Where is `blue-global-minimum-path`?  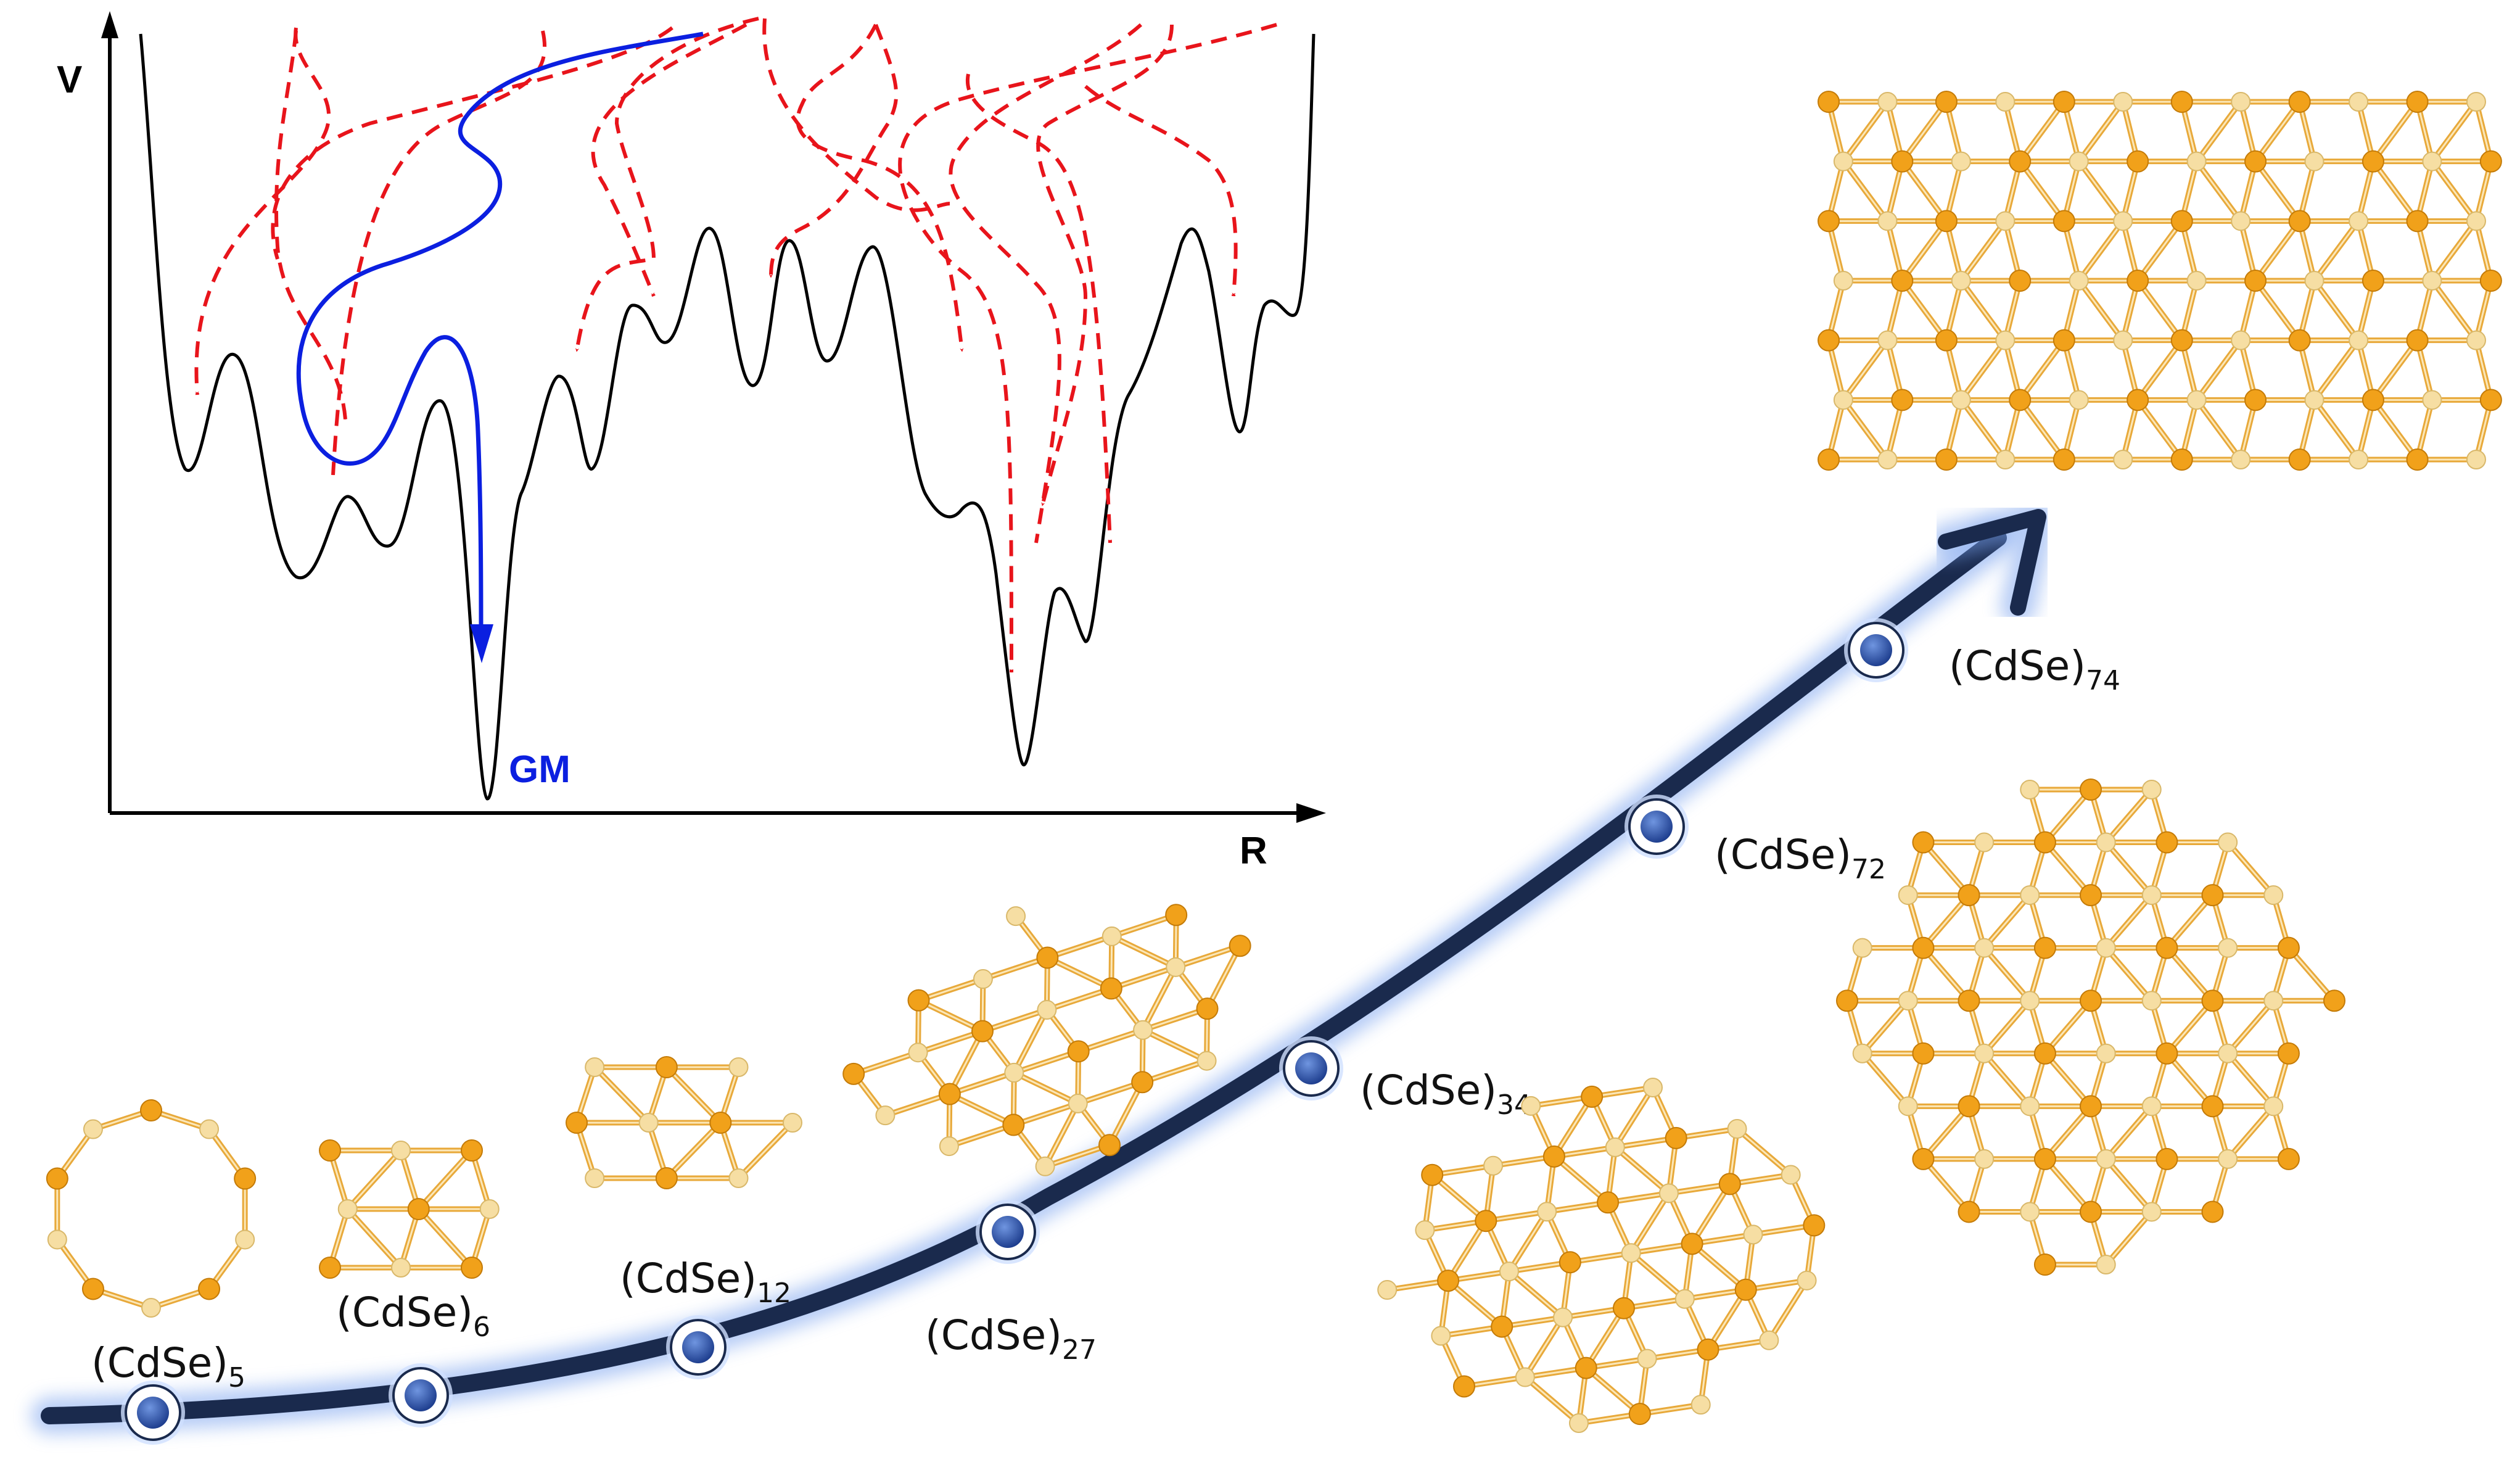
blue-global-minimum-path is located at coordinates (500, 336).